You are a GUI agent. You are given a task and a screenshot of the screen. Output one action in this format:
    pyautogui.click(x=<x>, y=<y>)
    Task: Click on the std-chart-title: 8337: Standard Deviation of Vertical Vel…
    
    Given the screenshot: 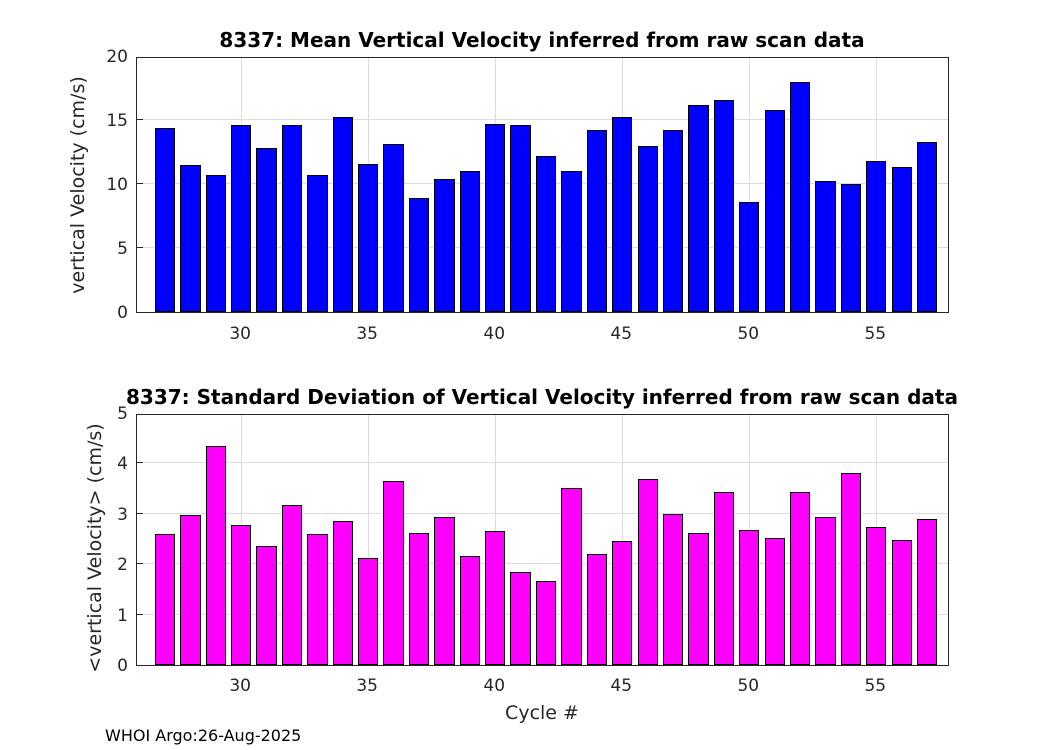 What is the action you would take?
    pyautogui.click(x=542, y=397)
    